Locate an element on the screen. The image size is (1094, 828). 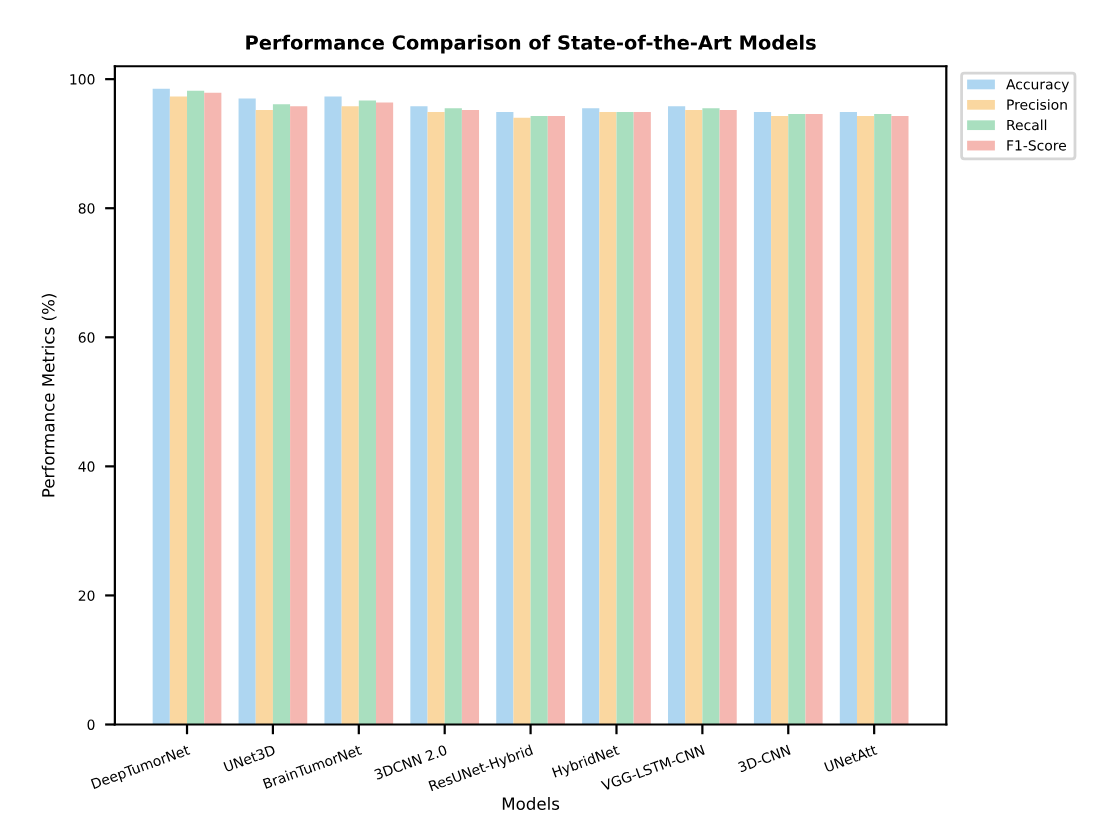
chart-title: Performance Comparison of State-of-the-Art Models is located at coordinates (531, 44).